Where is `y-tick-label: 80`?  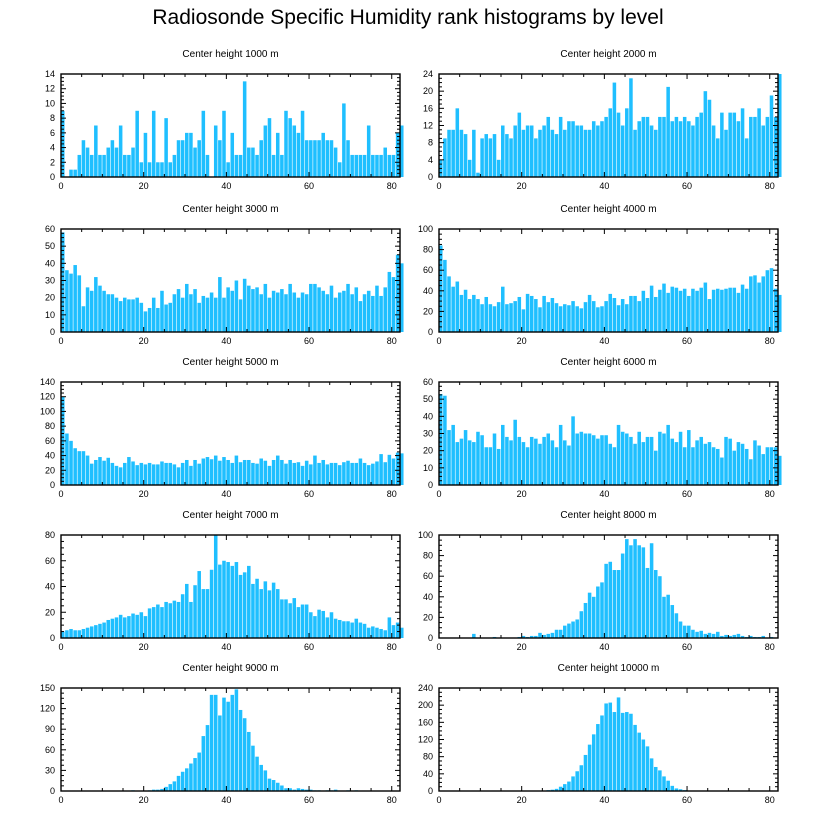
y-tick-label: 80 is located at coordinates (428, 556).